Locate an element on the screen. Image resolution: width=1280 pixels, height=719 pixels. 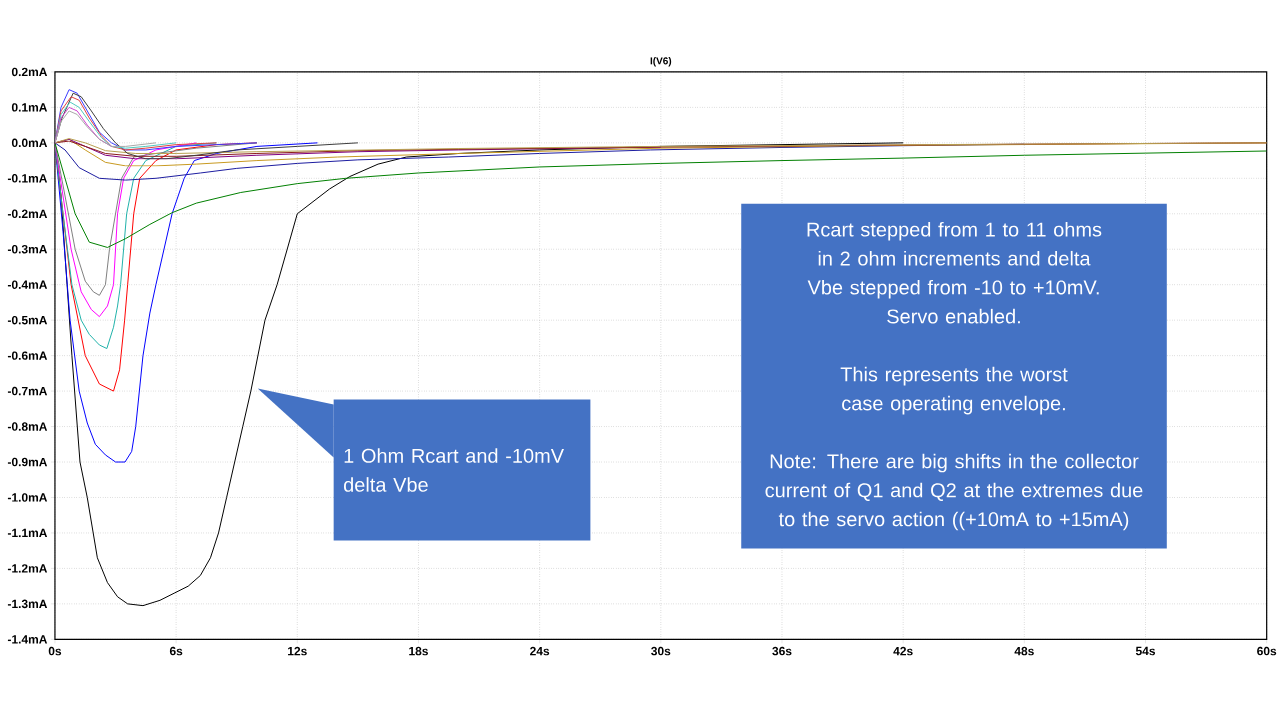
y-tick-label: -1.0mA is located at coordinates (27, 497).